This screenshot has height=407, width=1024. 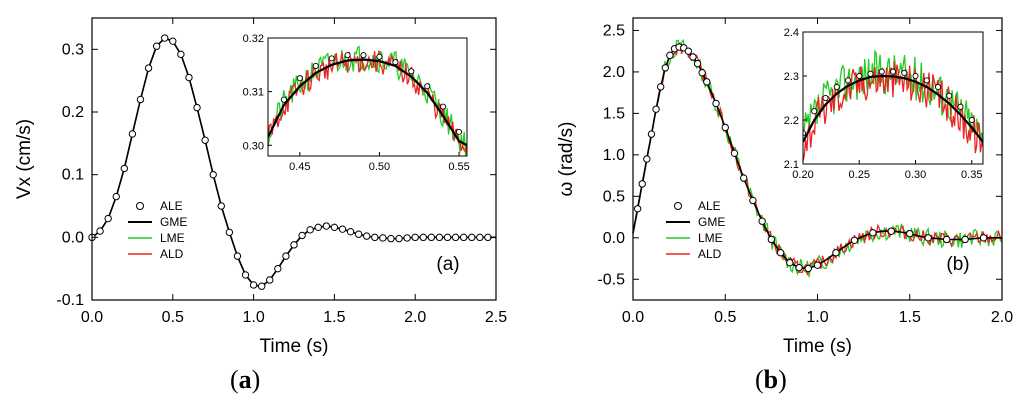 What do you see at coordinates (566, 158) in the screenshot?
I see `y-axis-label: ω (rad/s)` at bounding box center [566, 158].